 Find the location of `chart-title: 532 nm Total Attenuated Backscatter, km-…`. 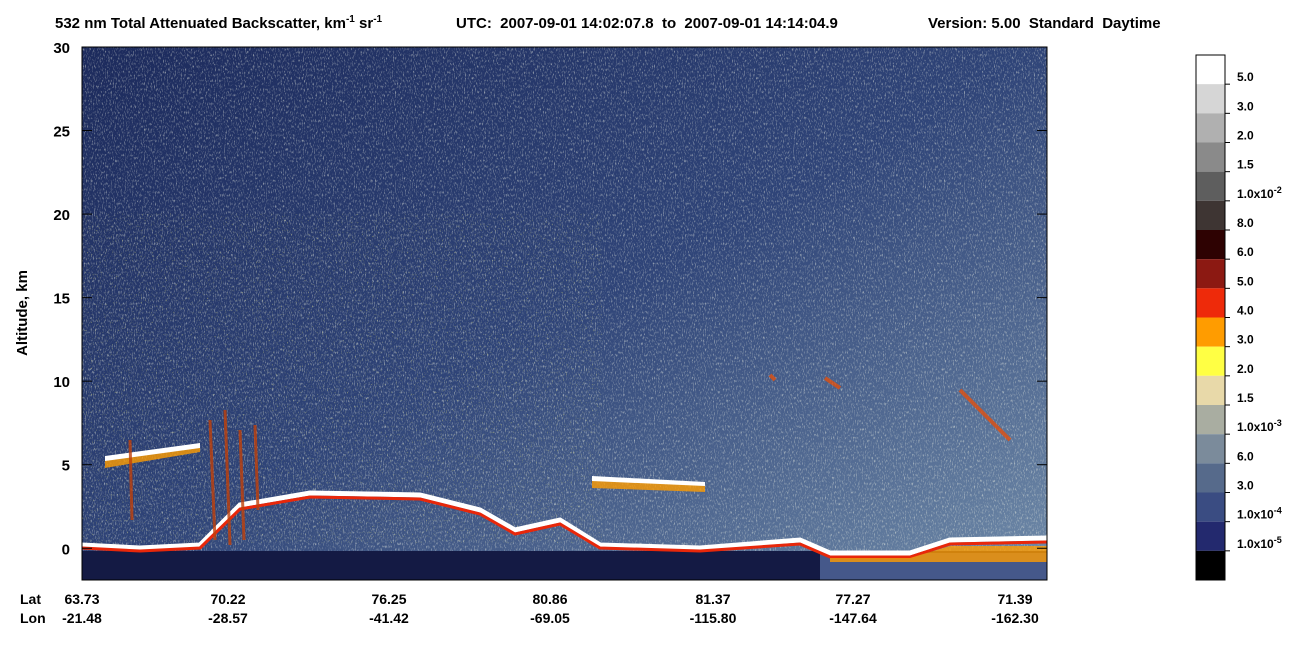

chart-title: 532 nm Total Attenuated Backscatter, km-… is located at coordinates (219, 23).